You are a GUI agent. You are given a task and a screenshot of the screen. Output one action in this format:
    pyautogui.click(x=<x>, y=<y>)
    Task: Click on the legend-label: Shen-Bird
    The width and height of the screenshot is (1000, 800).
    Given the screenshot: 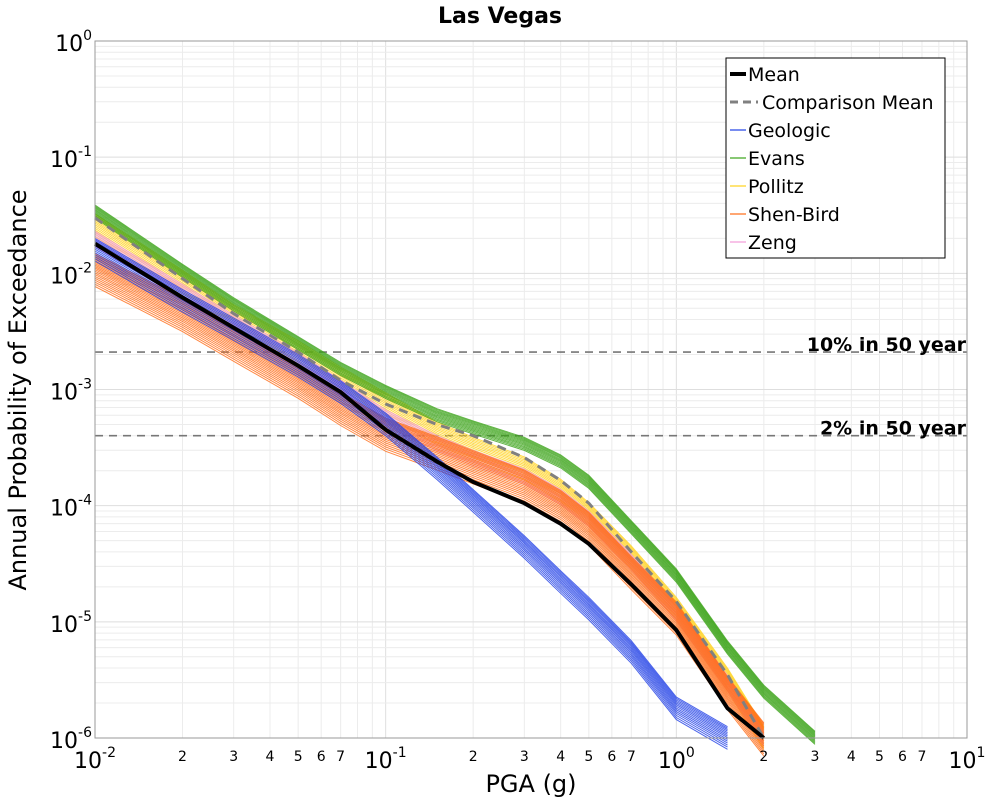 What is the action you would take?
    pyautogui.click(x=794, y=215)
    